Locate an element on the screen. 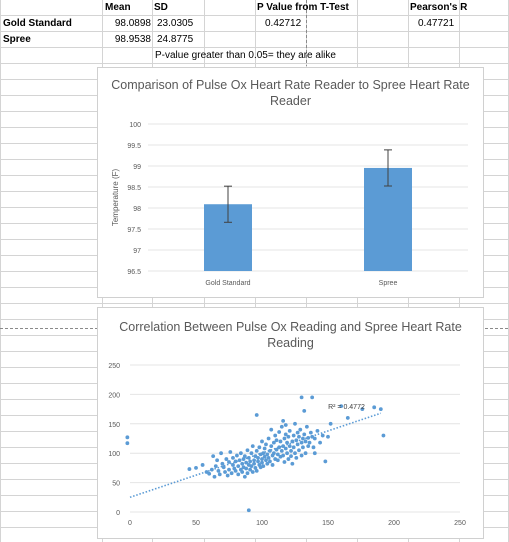 The image size is (509, 542). header-sd: SD is located at coordinates (161, 7).